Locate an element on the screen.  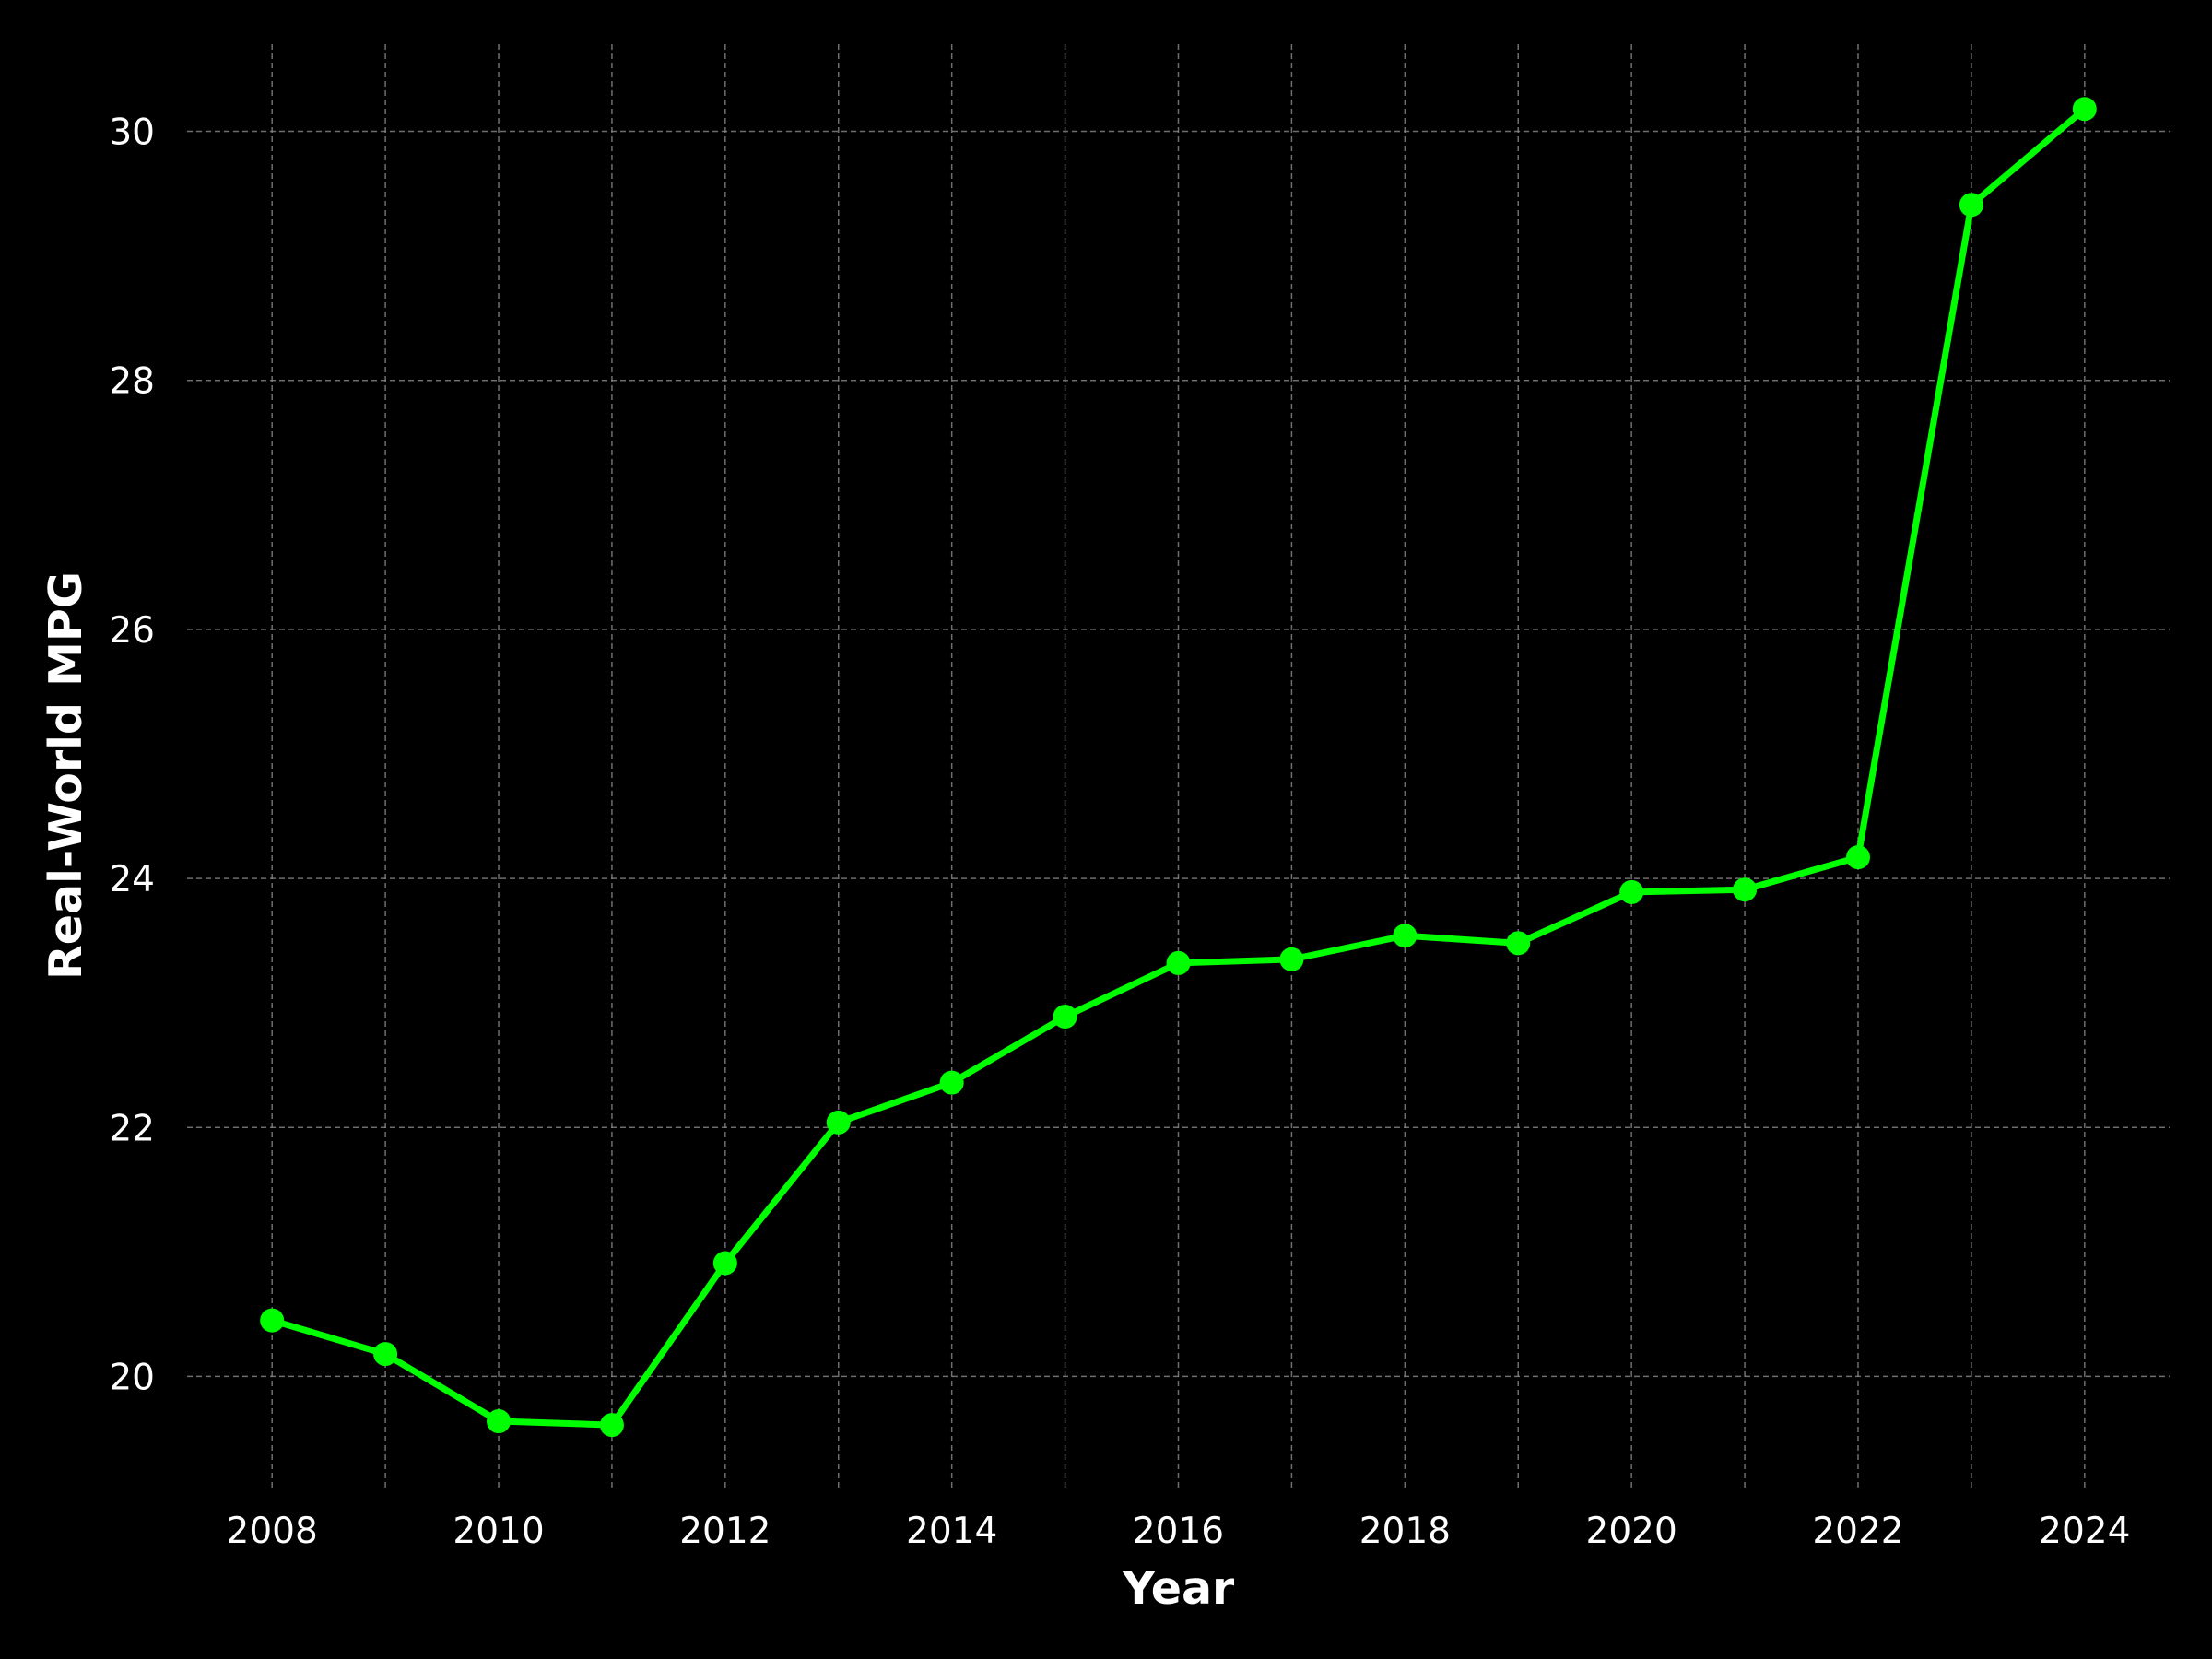
x-tick-label: 2016 is located at coordinates (1178, 1531).